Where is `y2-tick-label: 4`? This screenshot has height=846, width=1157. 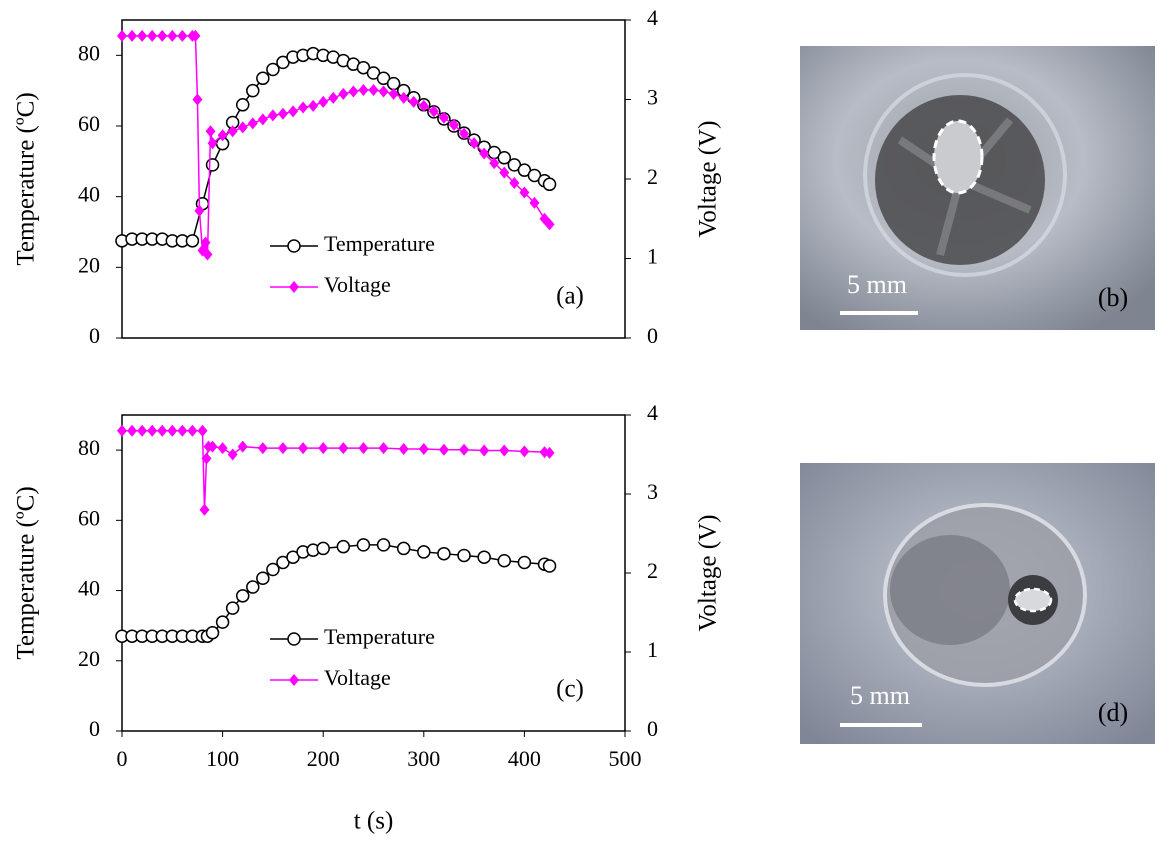 y2-tick-label: 4 is located at coordinates (652, 17).